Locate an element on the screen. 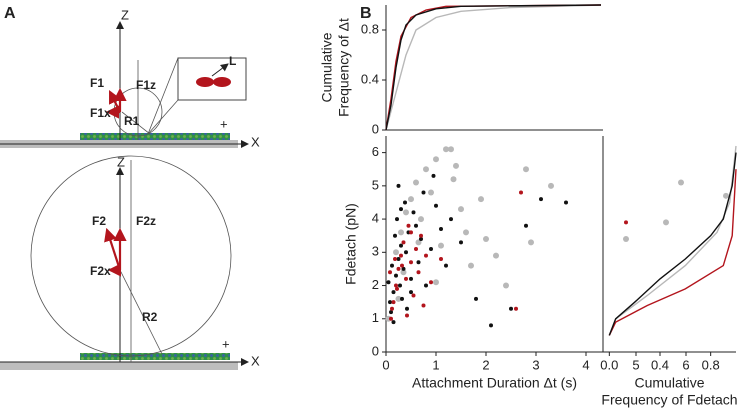 This screenshot has width=740, height=414. y-tick-label: 2 is located at coordinates (375, 284).